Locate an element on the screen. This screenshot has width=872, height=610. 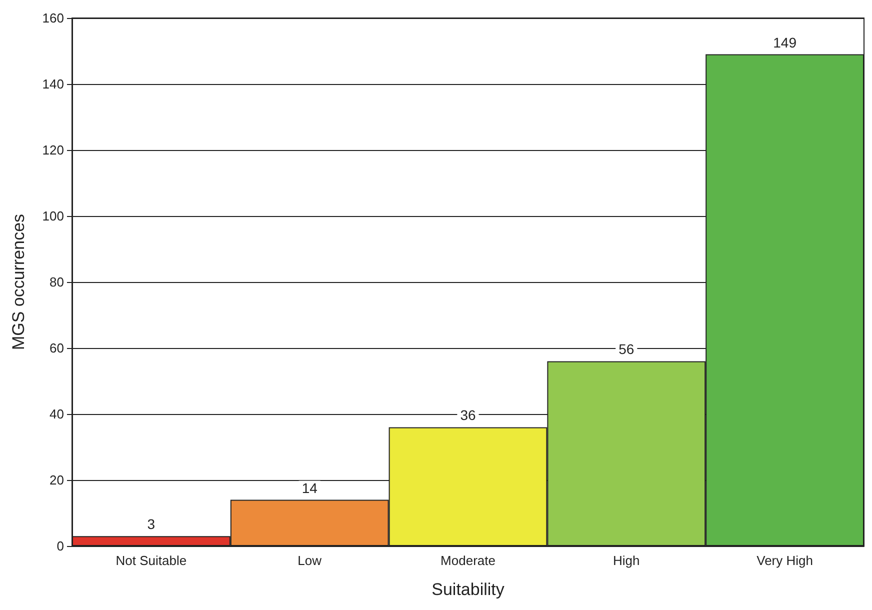
y-tick-label: 160 is located at coordinates (53, 18).